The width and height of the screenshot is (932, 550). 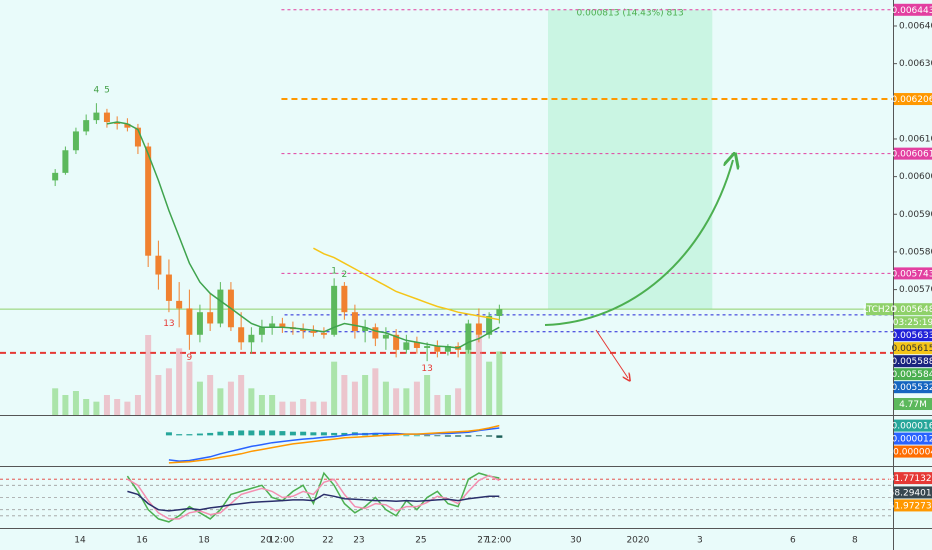 What do you see at coordinates (266, 541) in the screenshot?
I see `x-tick-label: 20` at bounding box center [266, 541].